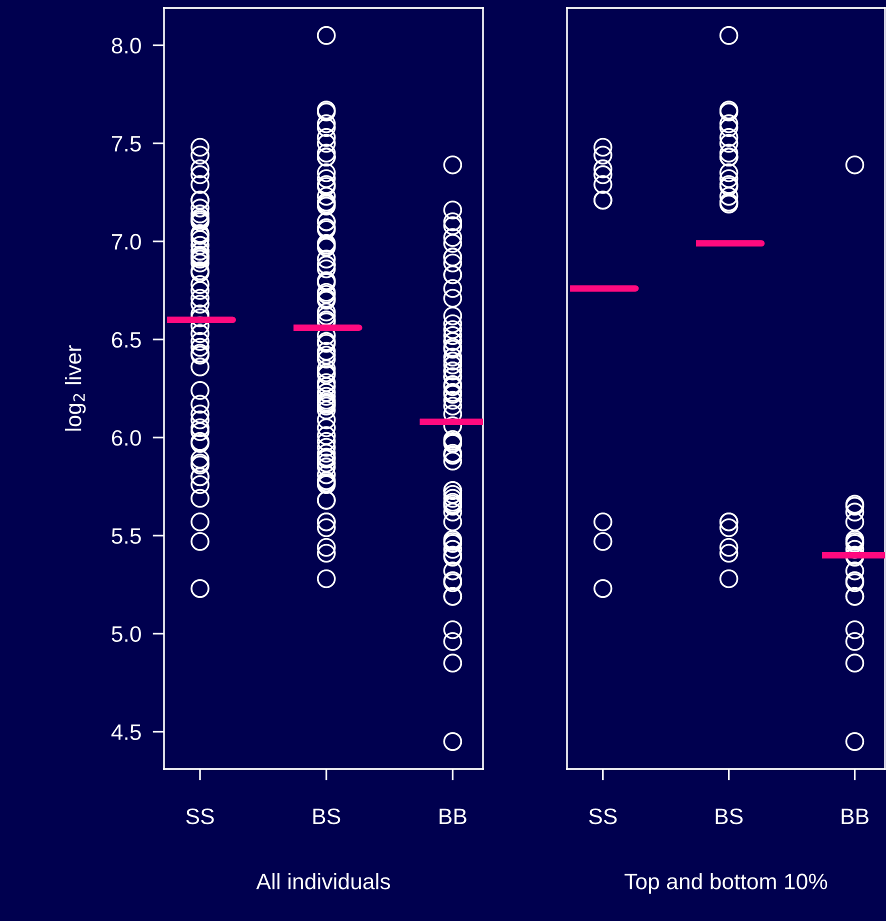  Describe the element at coordinates (126, 340) in the screenshot. I see `y-tick-label: 6.5` at that location.